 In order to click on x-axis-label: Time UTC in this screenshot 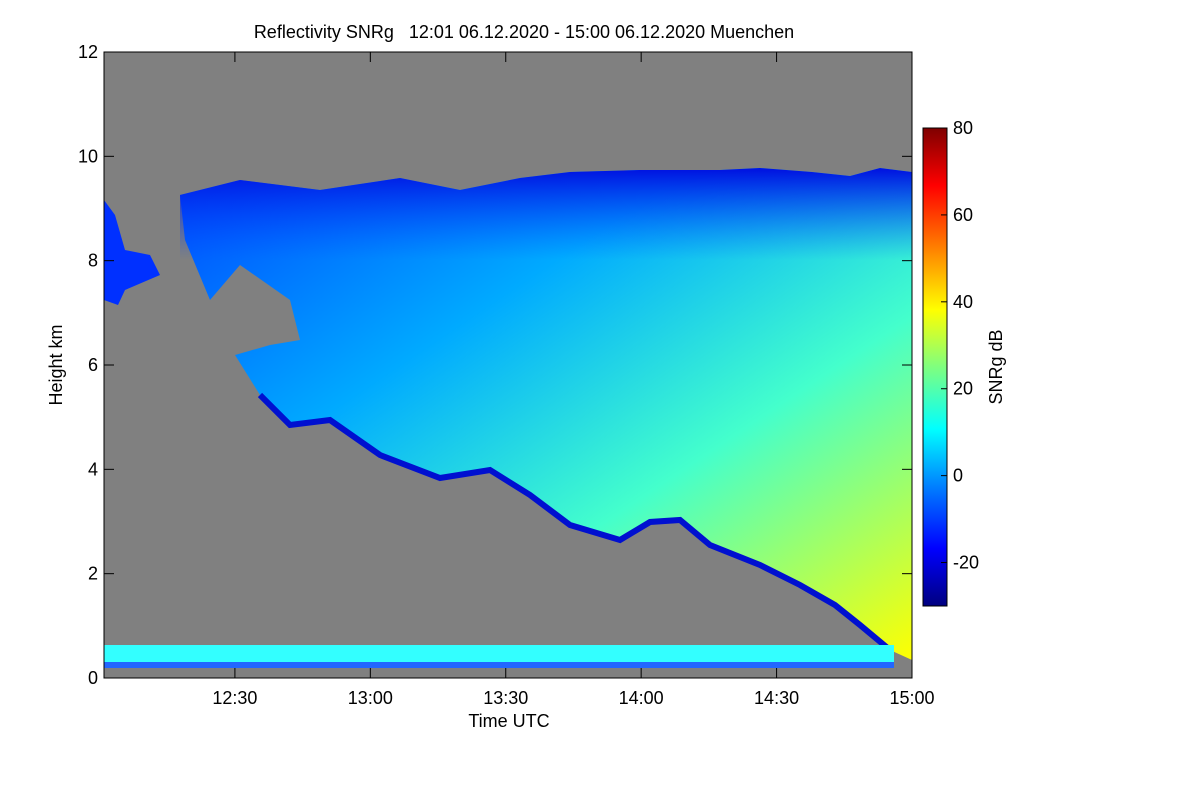, I will do `click(508, 721)`.